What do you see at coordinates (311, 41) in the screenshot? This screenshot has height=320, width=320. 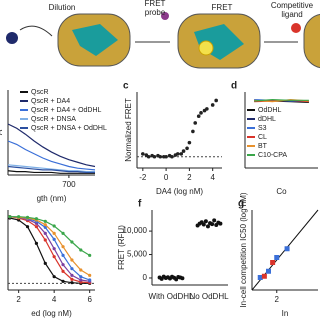 I see `cell` at bounding box center [311, 41].